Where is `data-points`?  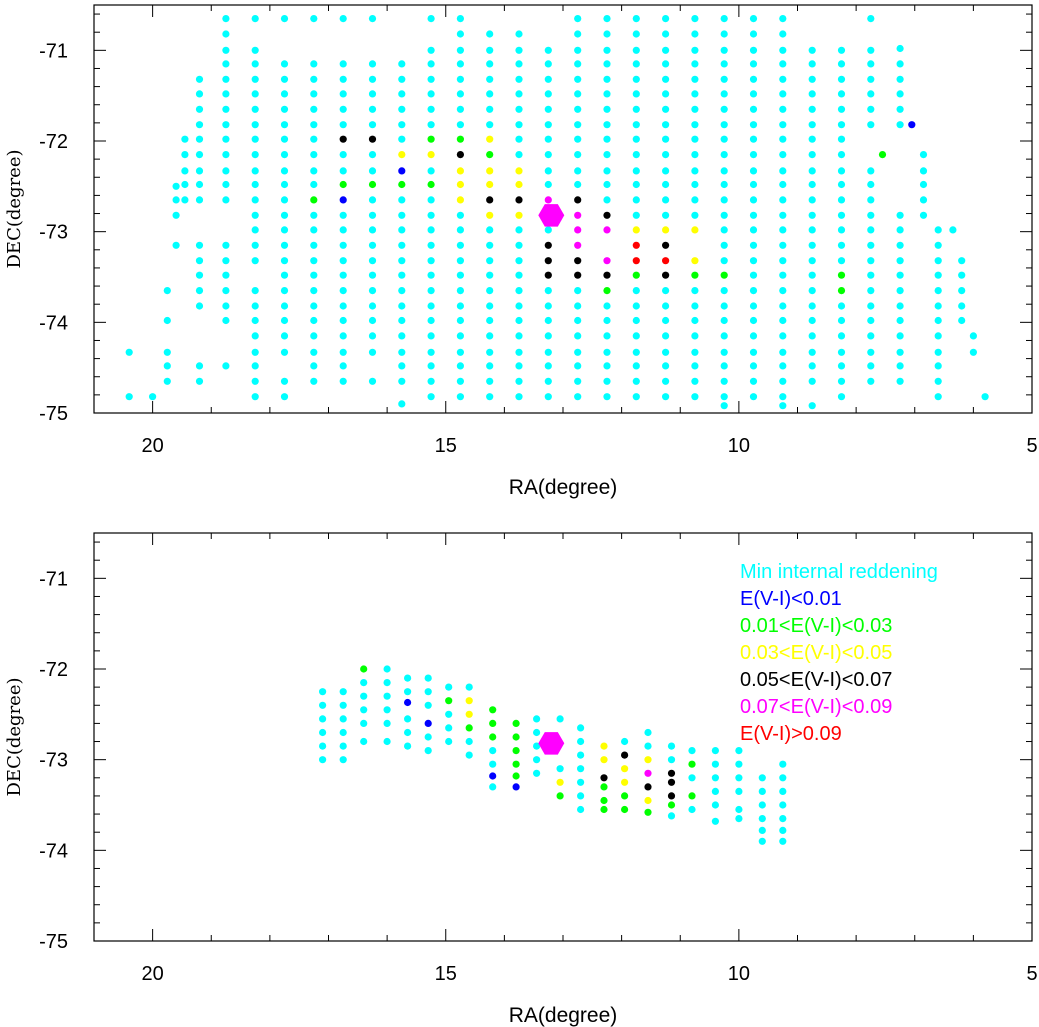
data-points is located at coordinates (553, 755).